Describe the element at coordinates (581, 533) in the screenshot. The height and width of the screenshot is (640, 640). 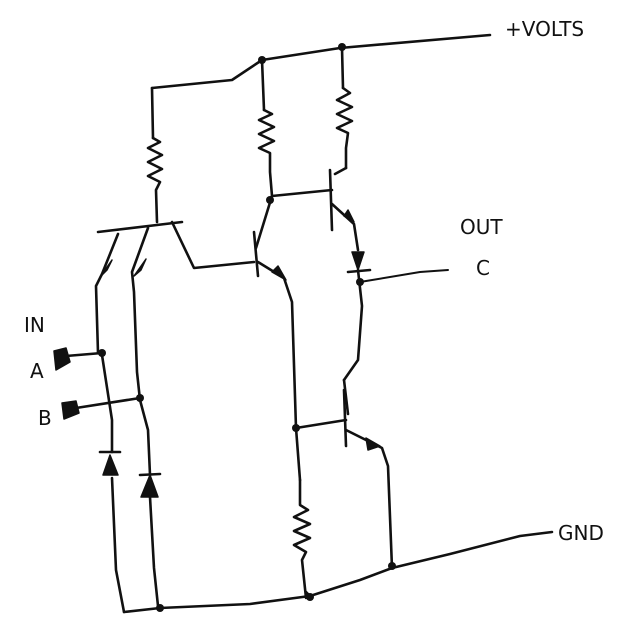
I see `ground-label: GND` at that location.